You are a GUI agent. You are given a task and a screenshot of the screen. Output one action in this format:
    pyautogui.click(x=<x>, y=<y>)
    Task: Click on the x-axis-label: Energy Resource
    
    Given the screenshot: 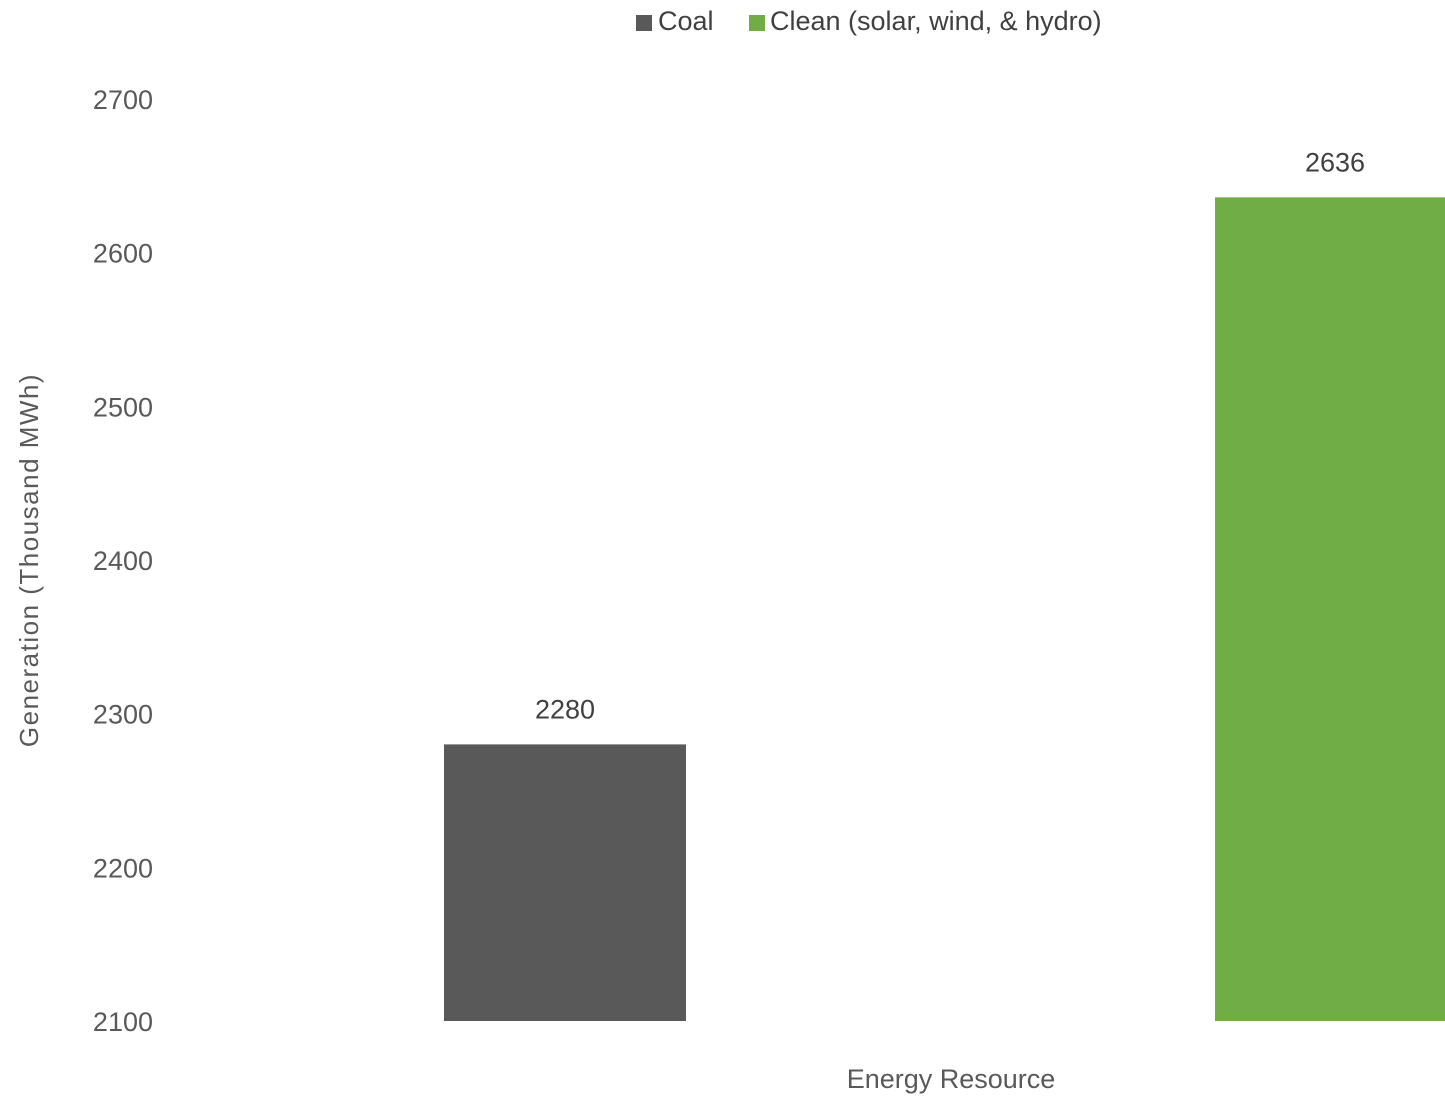 What is the action you would take?
    pyautogui.click(x=951, y=1079)
    